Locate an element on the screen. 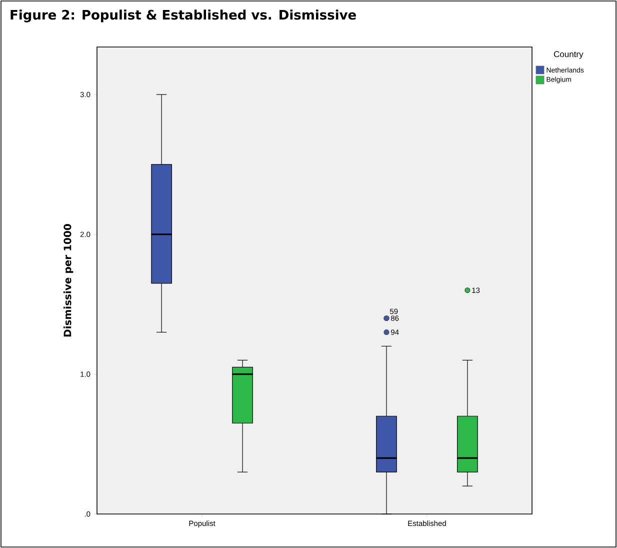 This screenshot has width=617, height=548. chart-title: Figure 2: Populist & Established vs. Dismissive is located at coordinates (183, 16).